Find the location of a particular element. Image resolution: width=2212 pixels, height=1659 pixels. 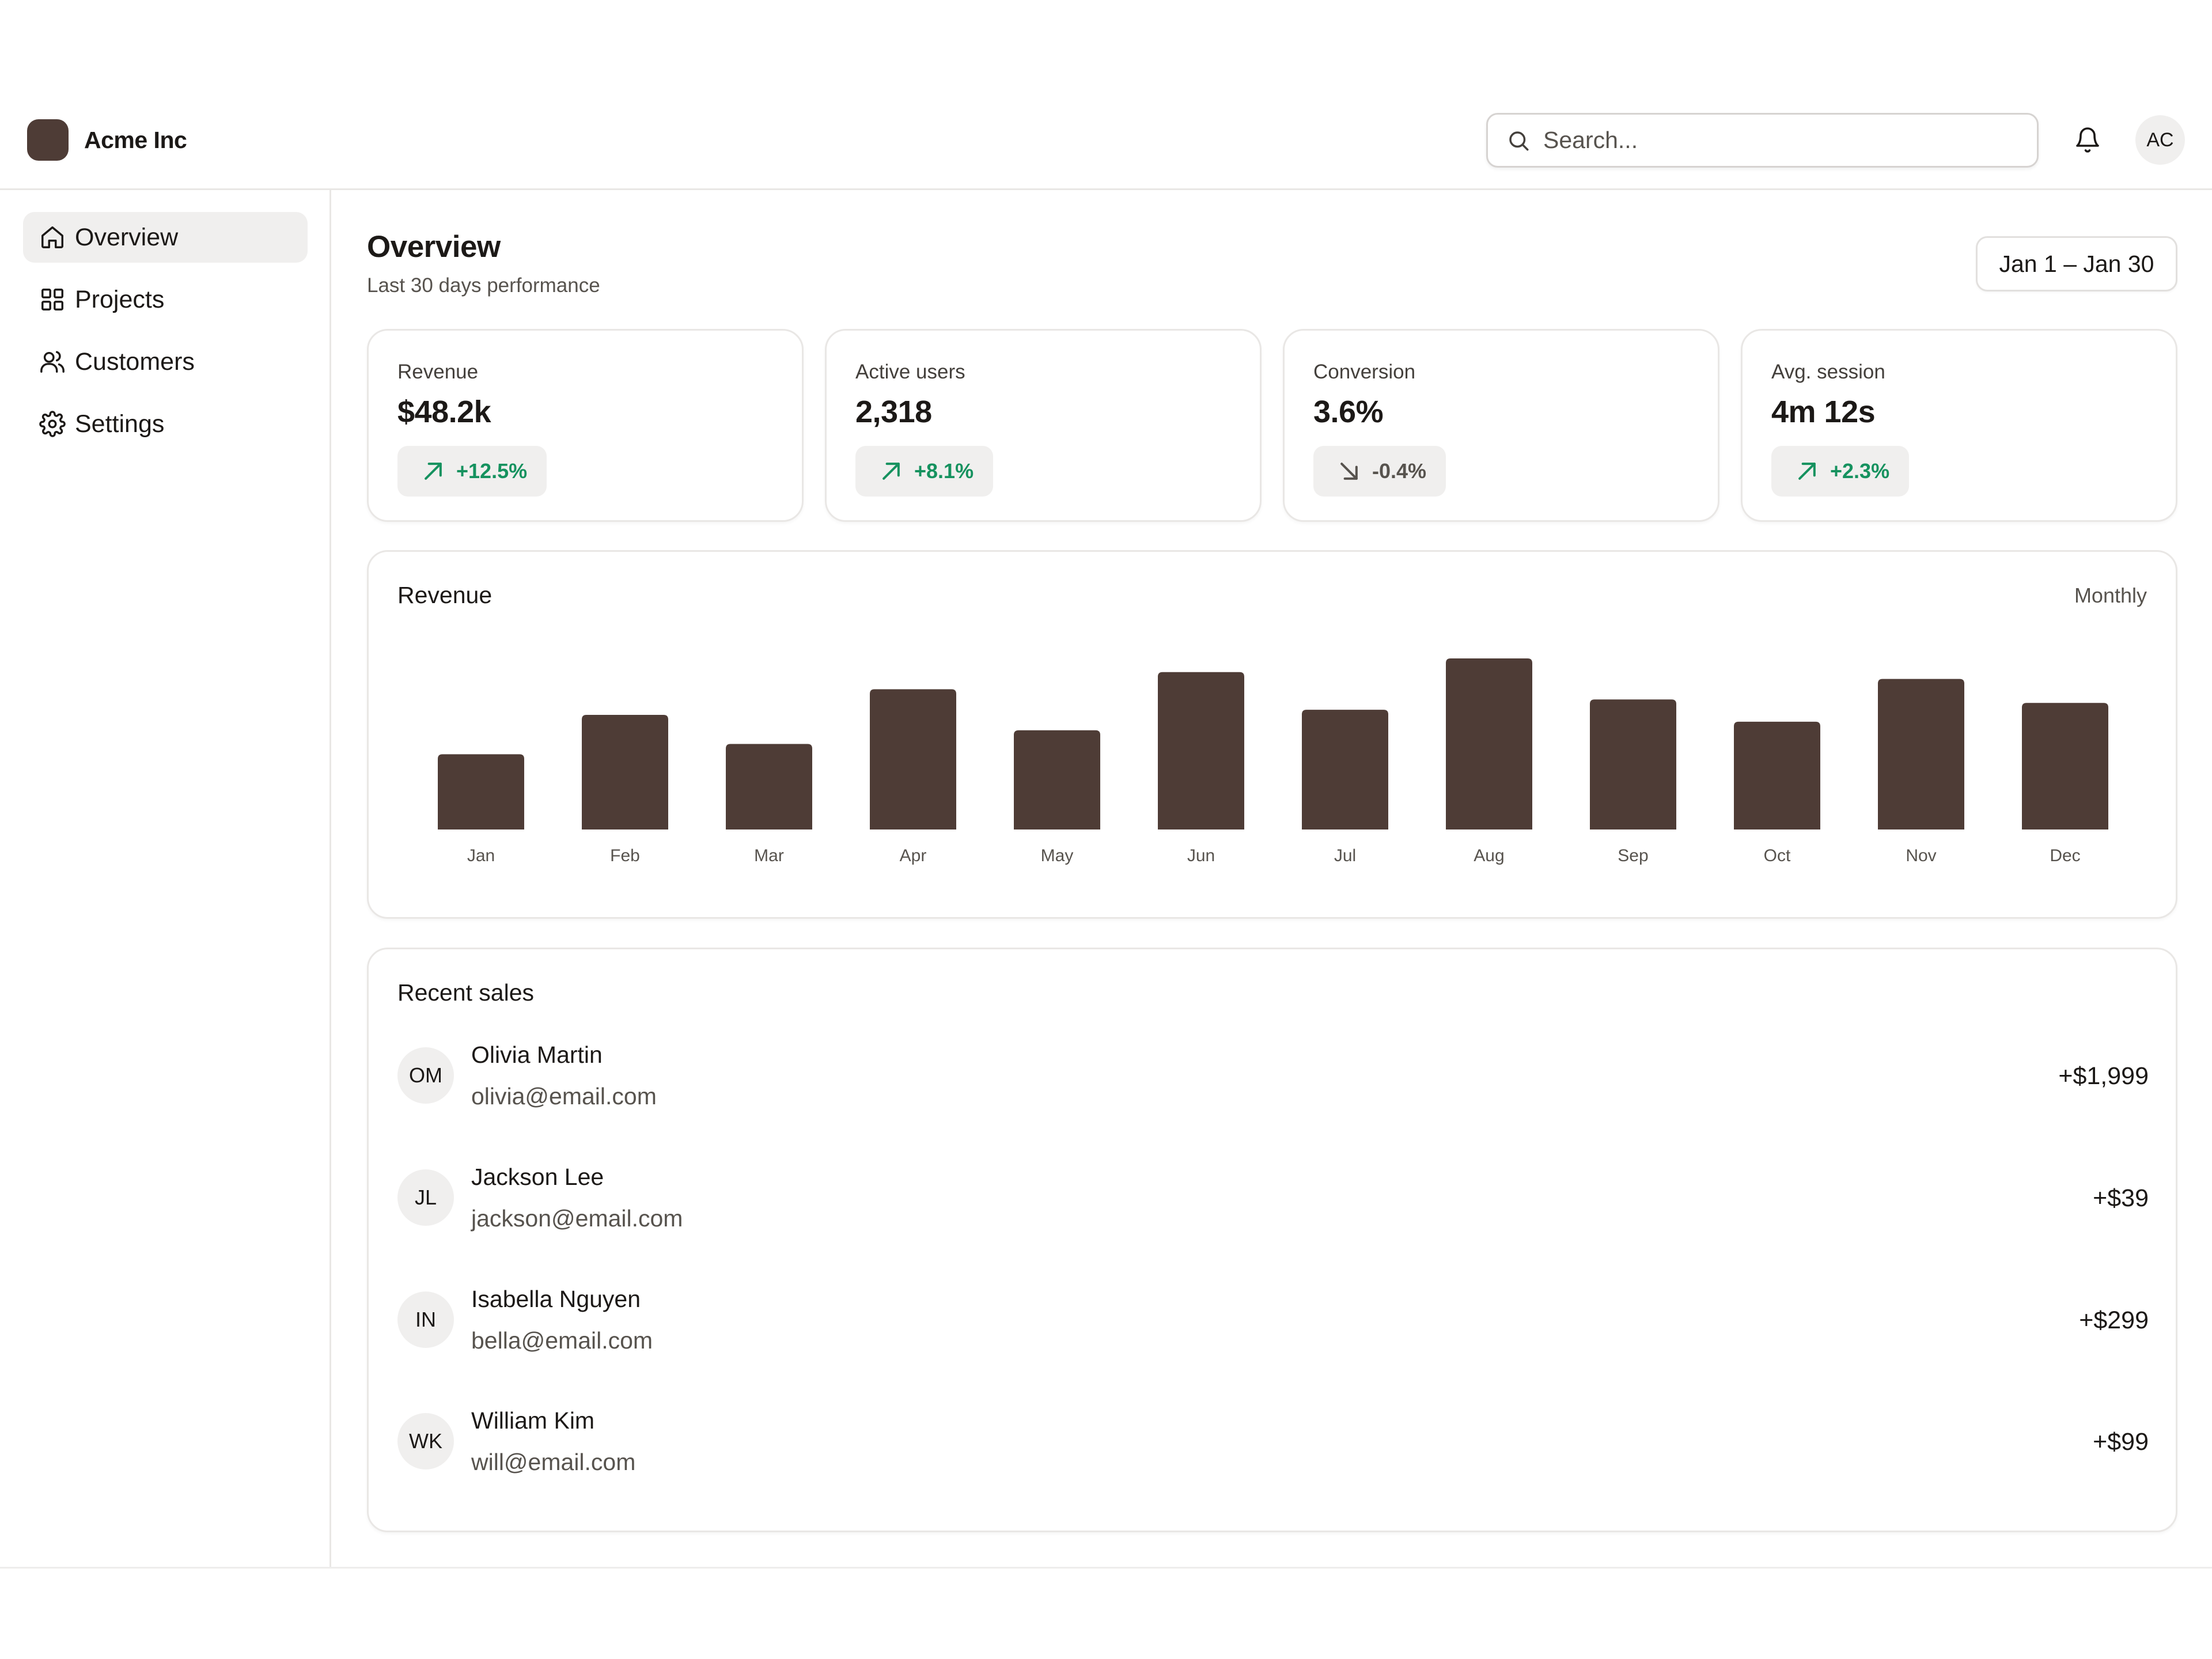

sidebar-item-label: Settings is located at coordinates (120, 424).